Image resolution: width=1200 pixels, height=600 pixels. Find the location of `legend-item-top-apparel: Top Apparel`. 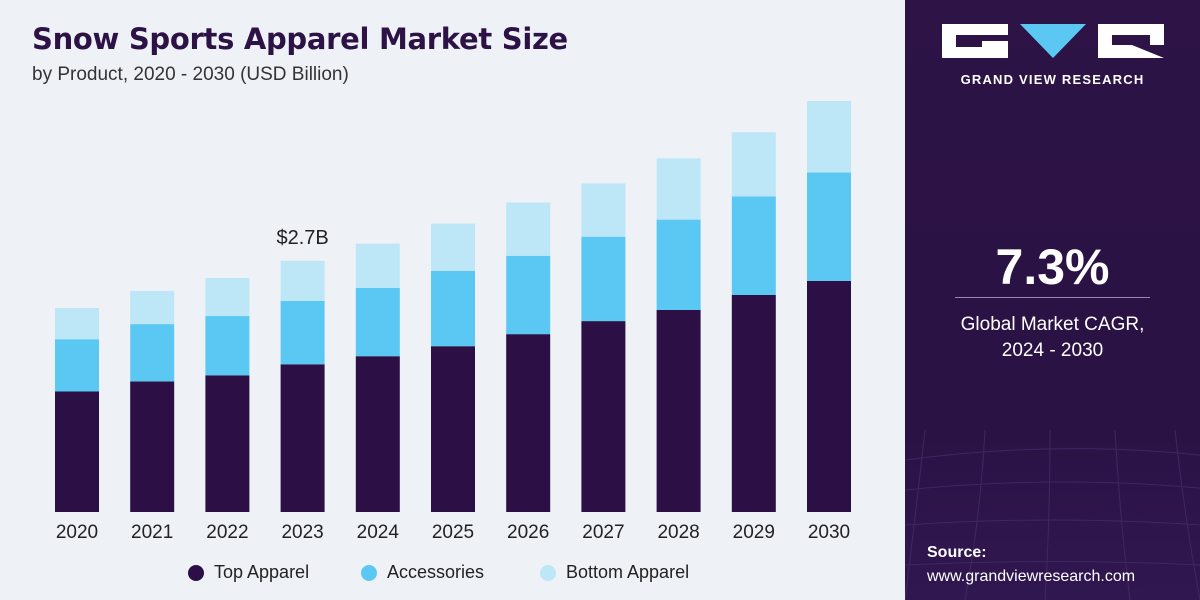

legend-item-top-apparel: Top Apparel is located at coordinates (248, 572).